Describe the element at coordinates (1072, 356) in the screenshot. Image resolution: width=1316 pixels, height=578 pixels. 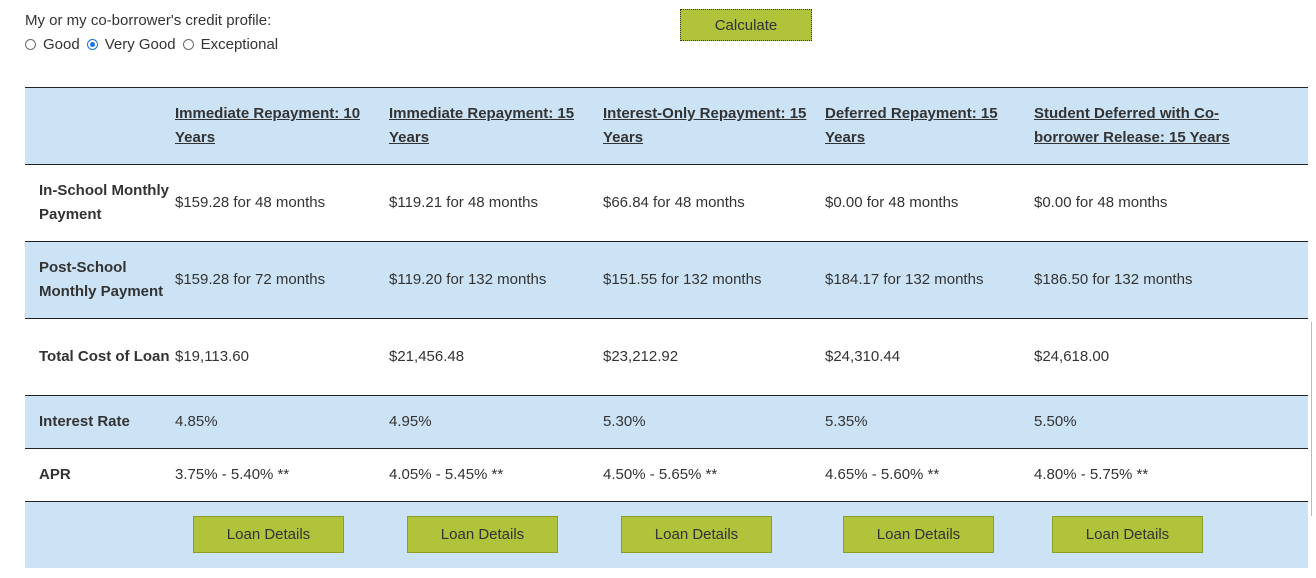
I see `table-cell: $24,618.00` at that location.